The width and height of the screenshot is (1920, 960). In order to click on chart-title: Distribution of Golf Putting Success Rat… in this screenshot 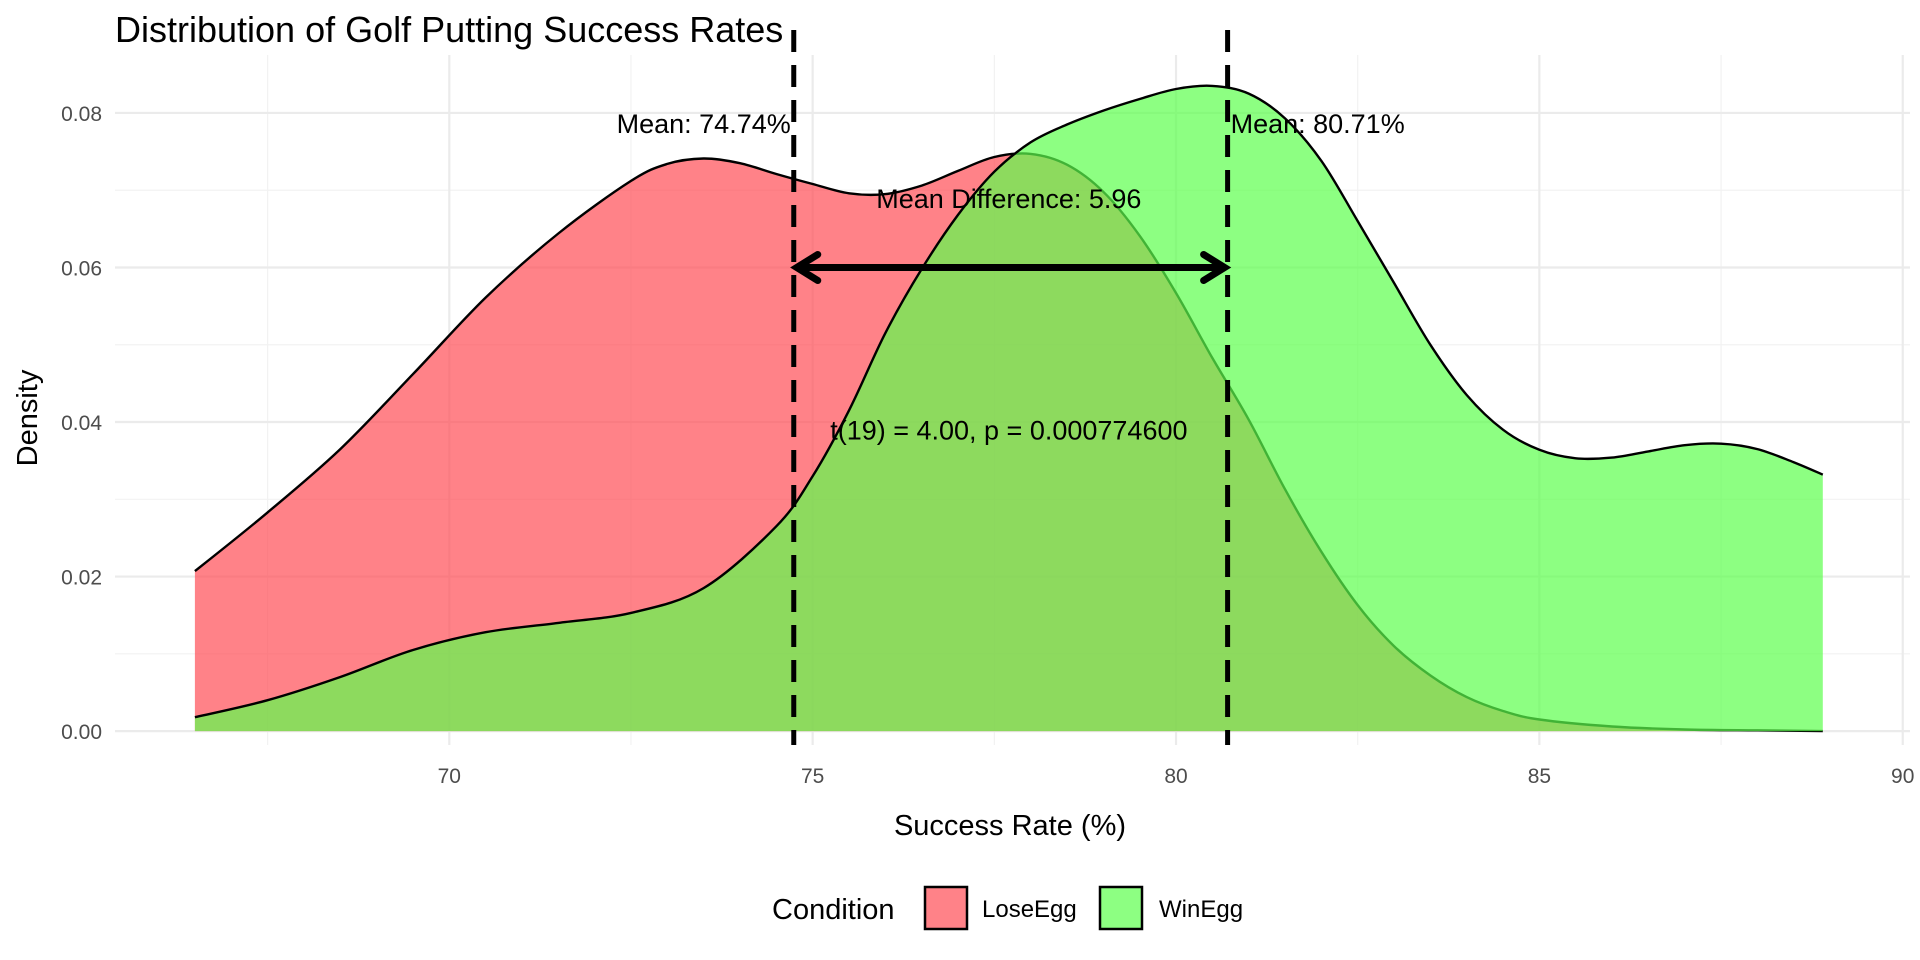, I will do `click(449, 29)`.